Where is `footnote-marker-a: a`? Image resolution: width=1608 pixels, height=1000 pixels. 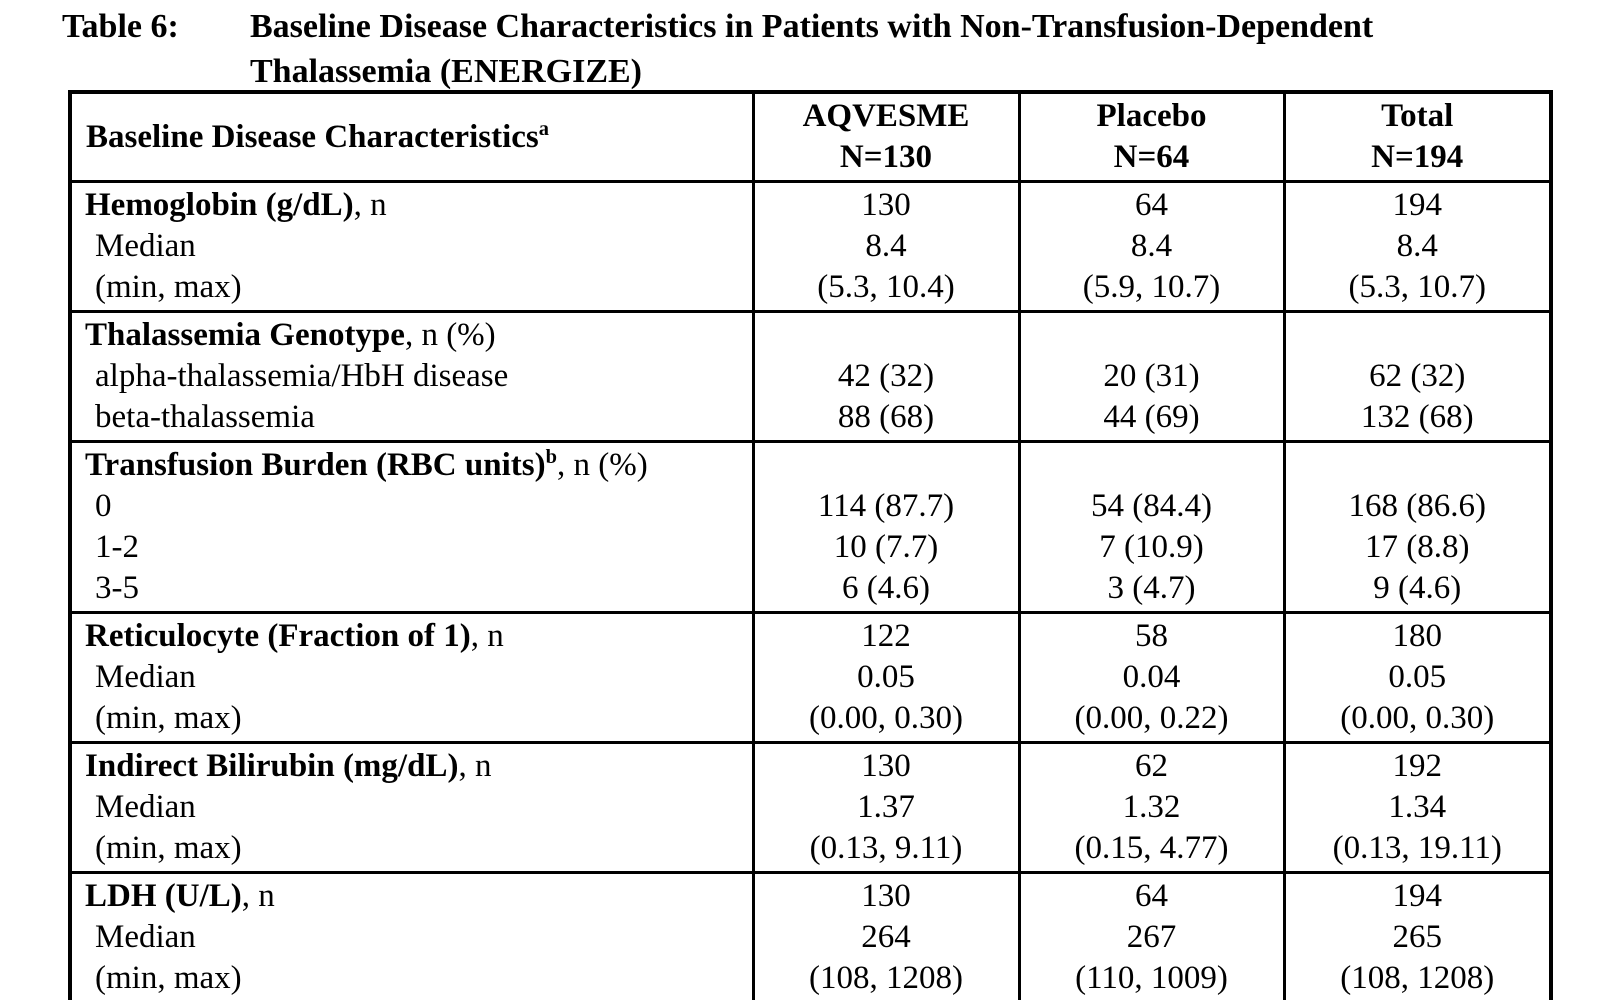 footnote-marker-a: a is located at coordinates (543, 128).